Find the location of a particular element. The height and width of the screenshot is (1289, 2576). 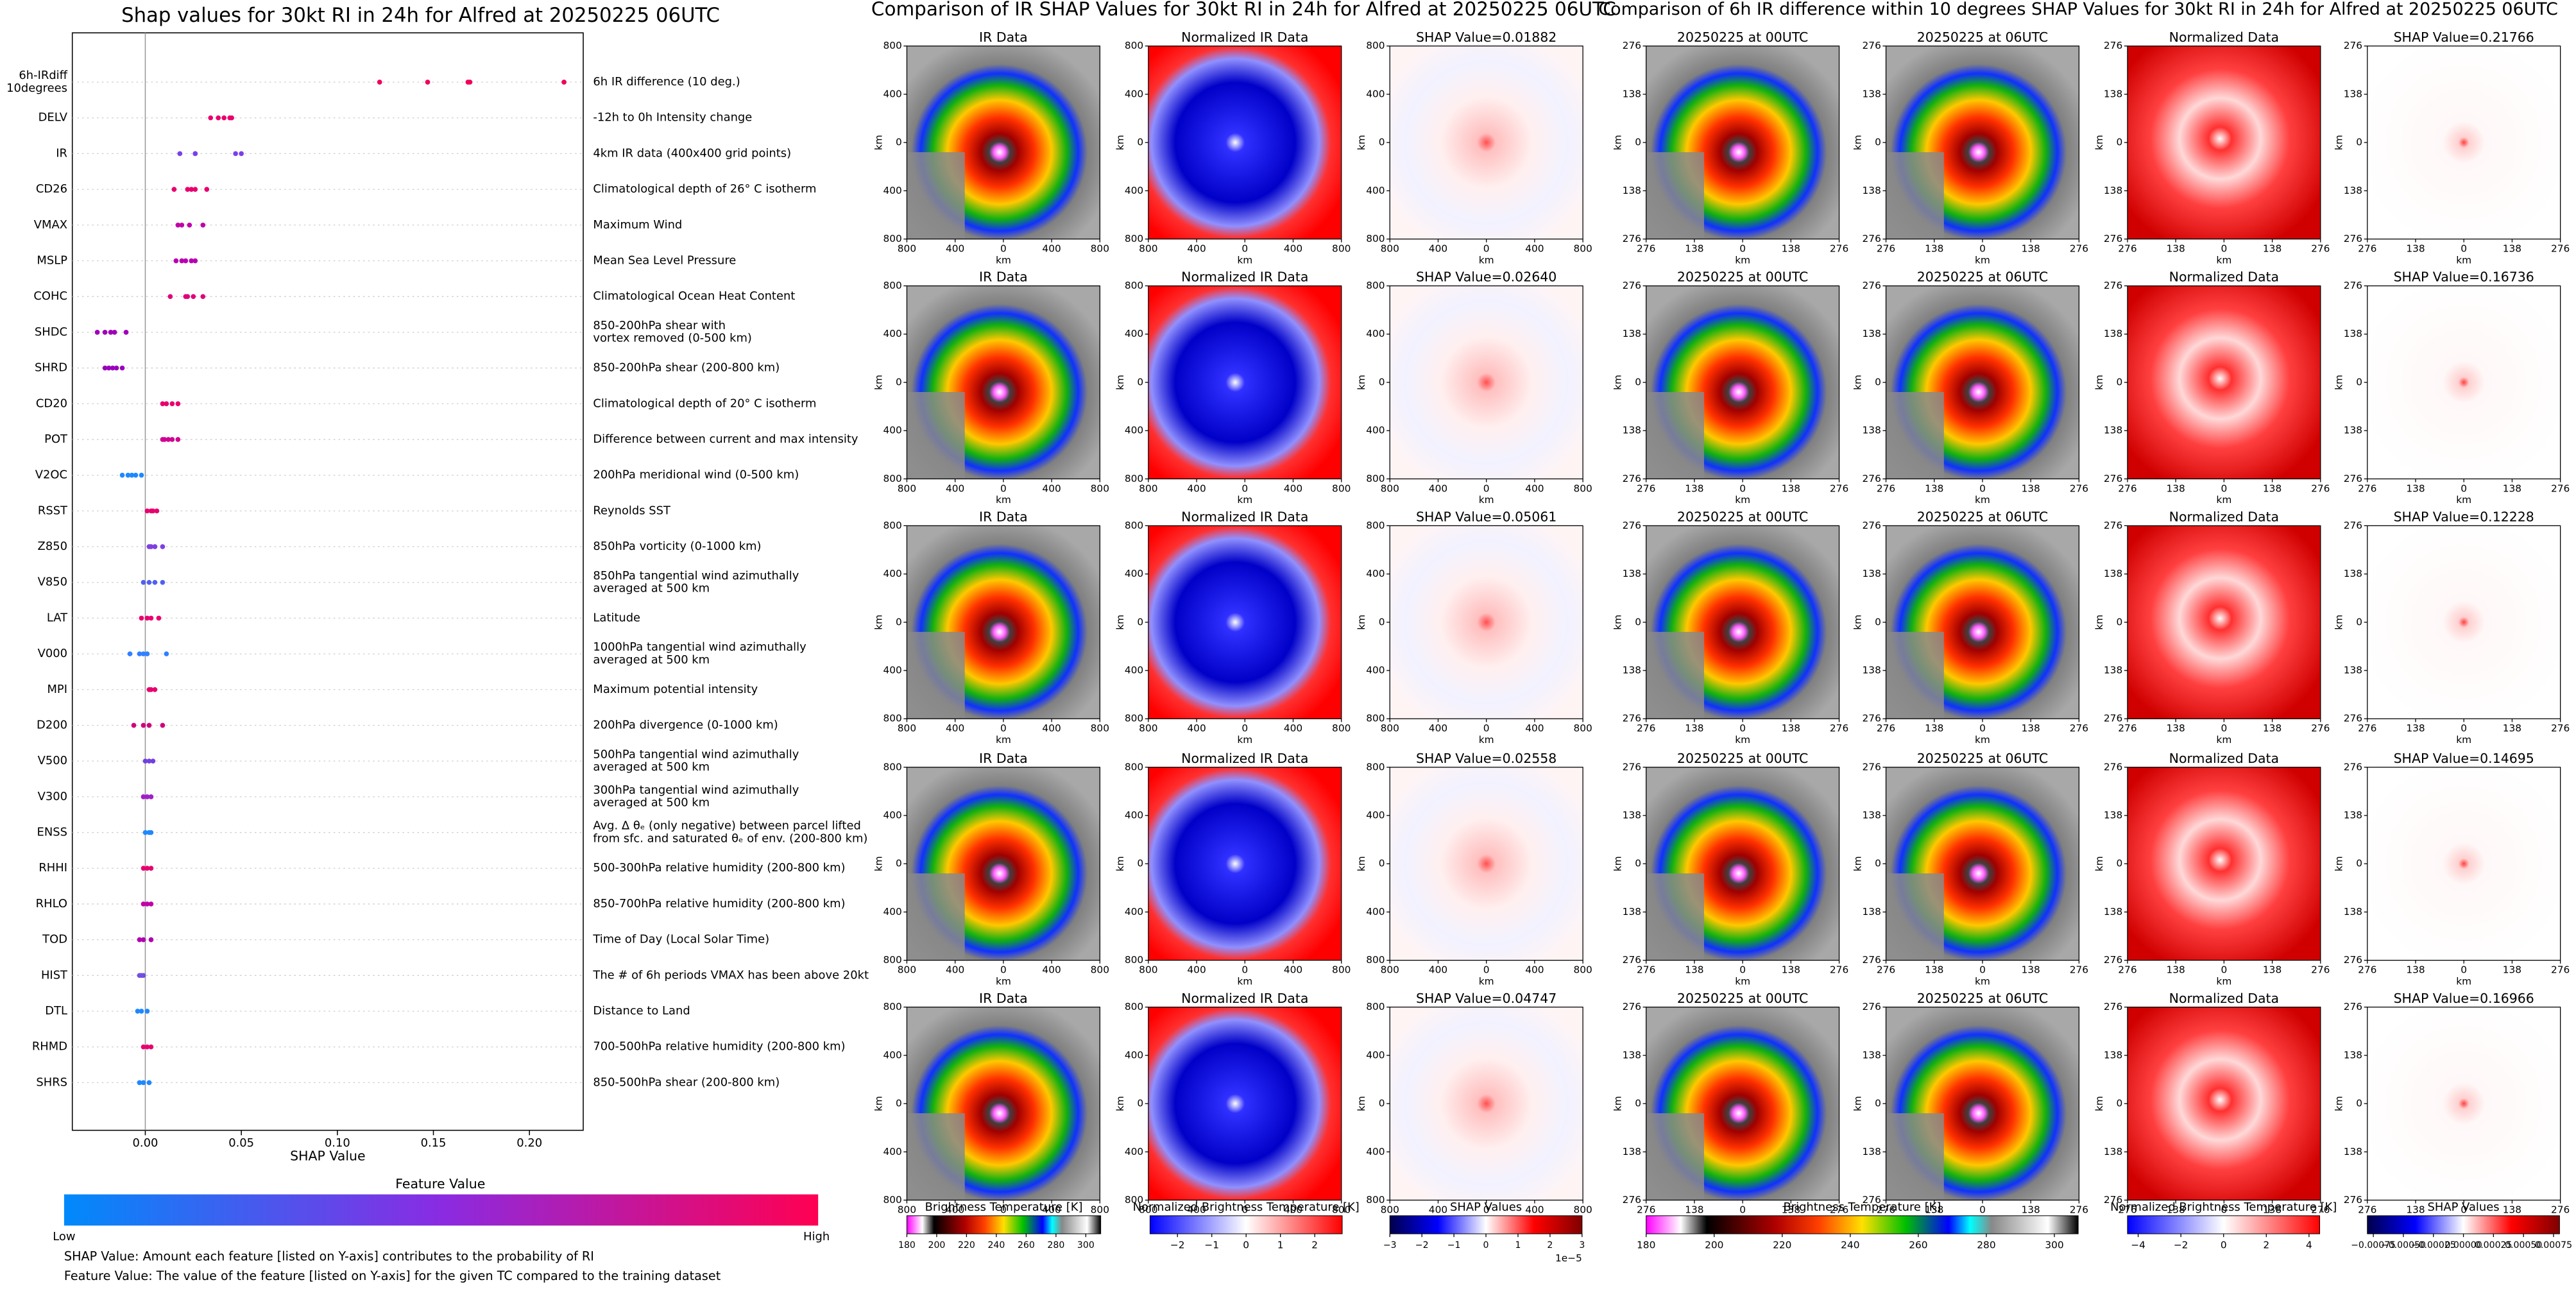

feature-name: MSLP is located at coordinates (52, 260).